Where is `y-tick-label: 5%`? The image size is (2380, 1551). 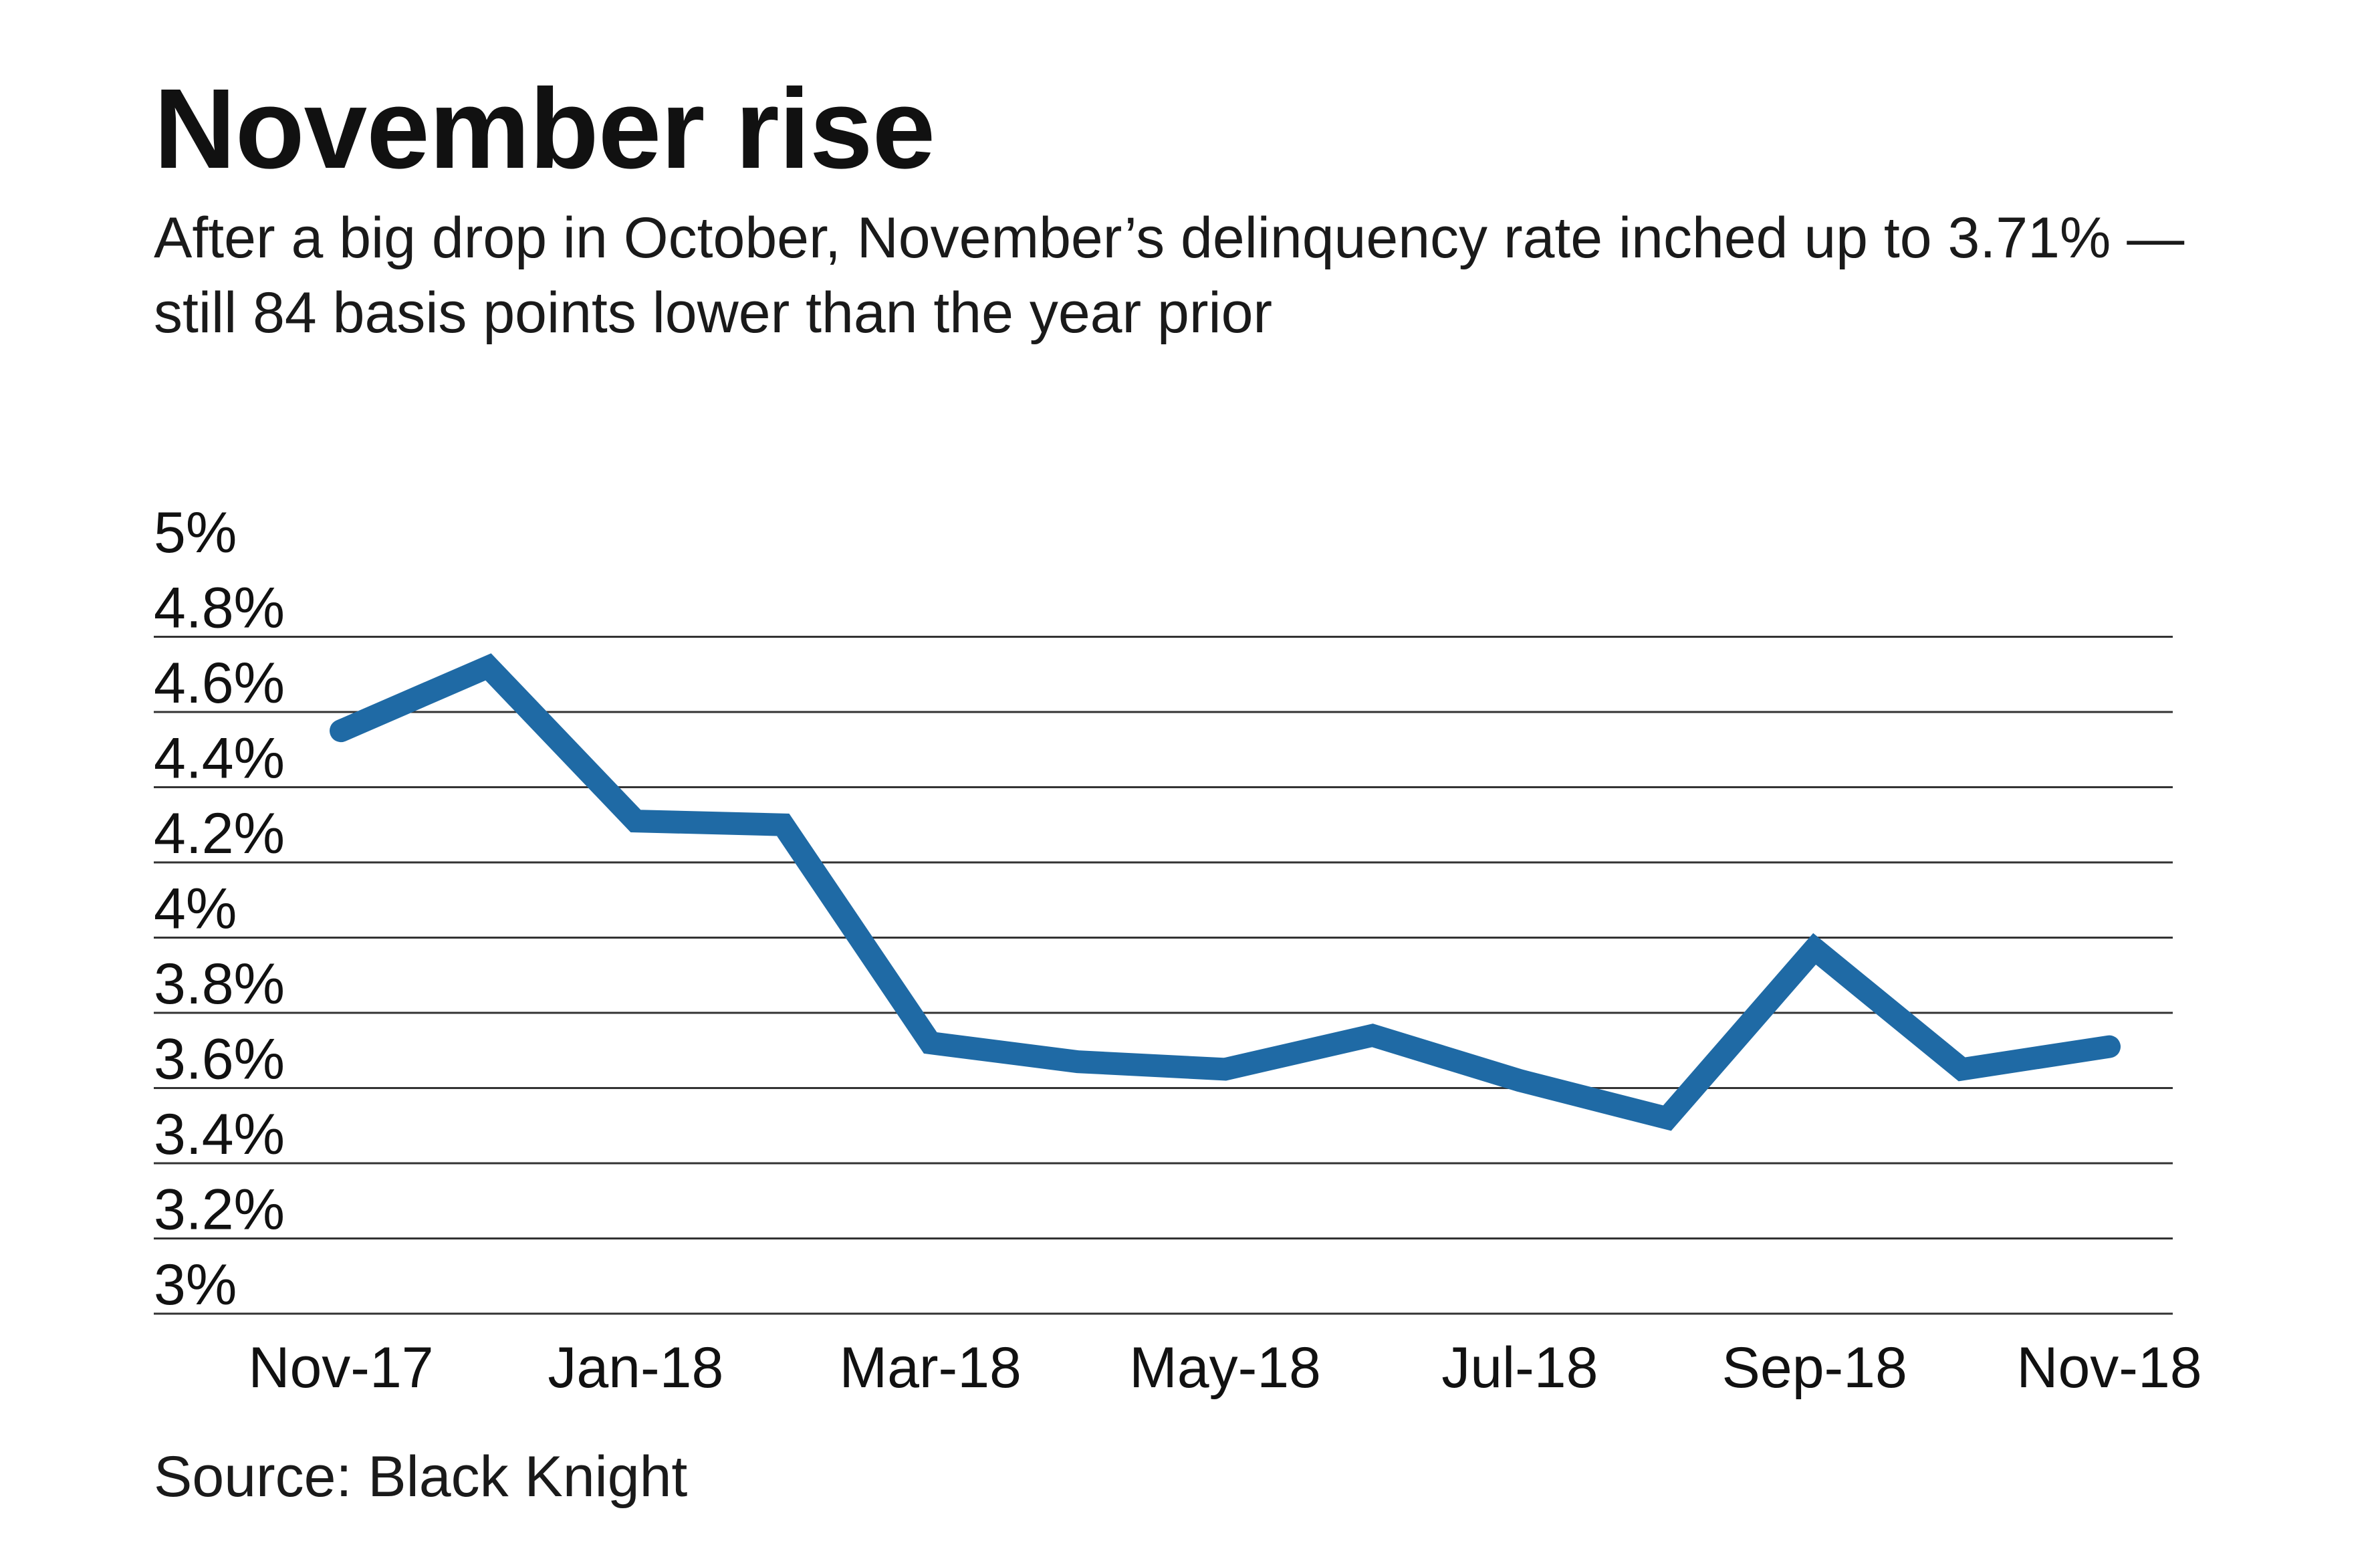
y-tick-label: 5% is located at coordinates (195, 533).